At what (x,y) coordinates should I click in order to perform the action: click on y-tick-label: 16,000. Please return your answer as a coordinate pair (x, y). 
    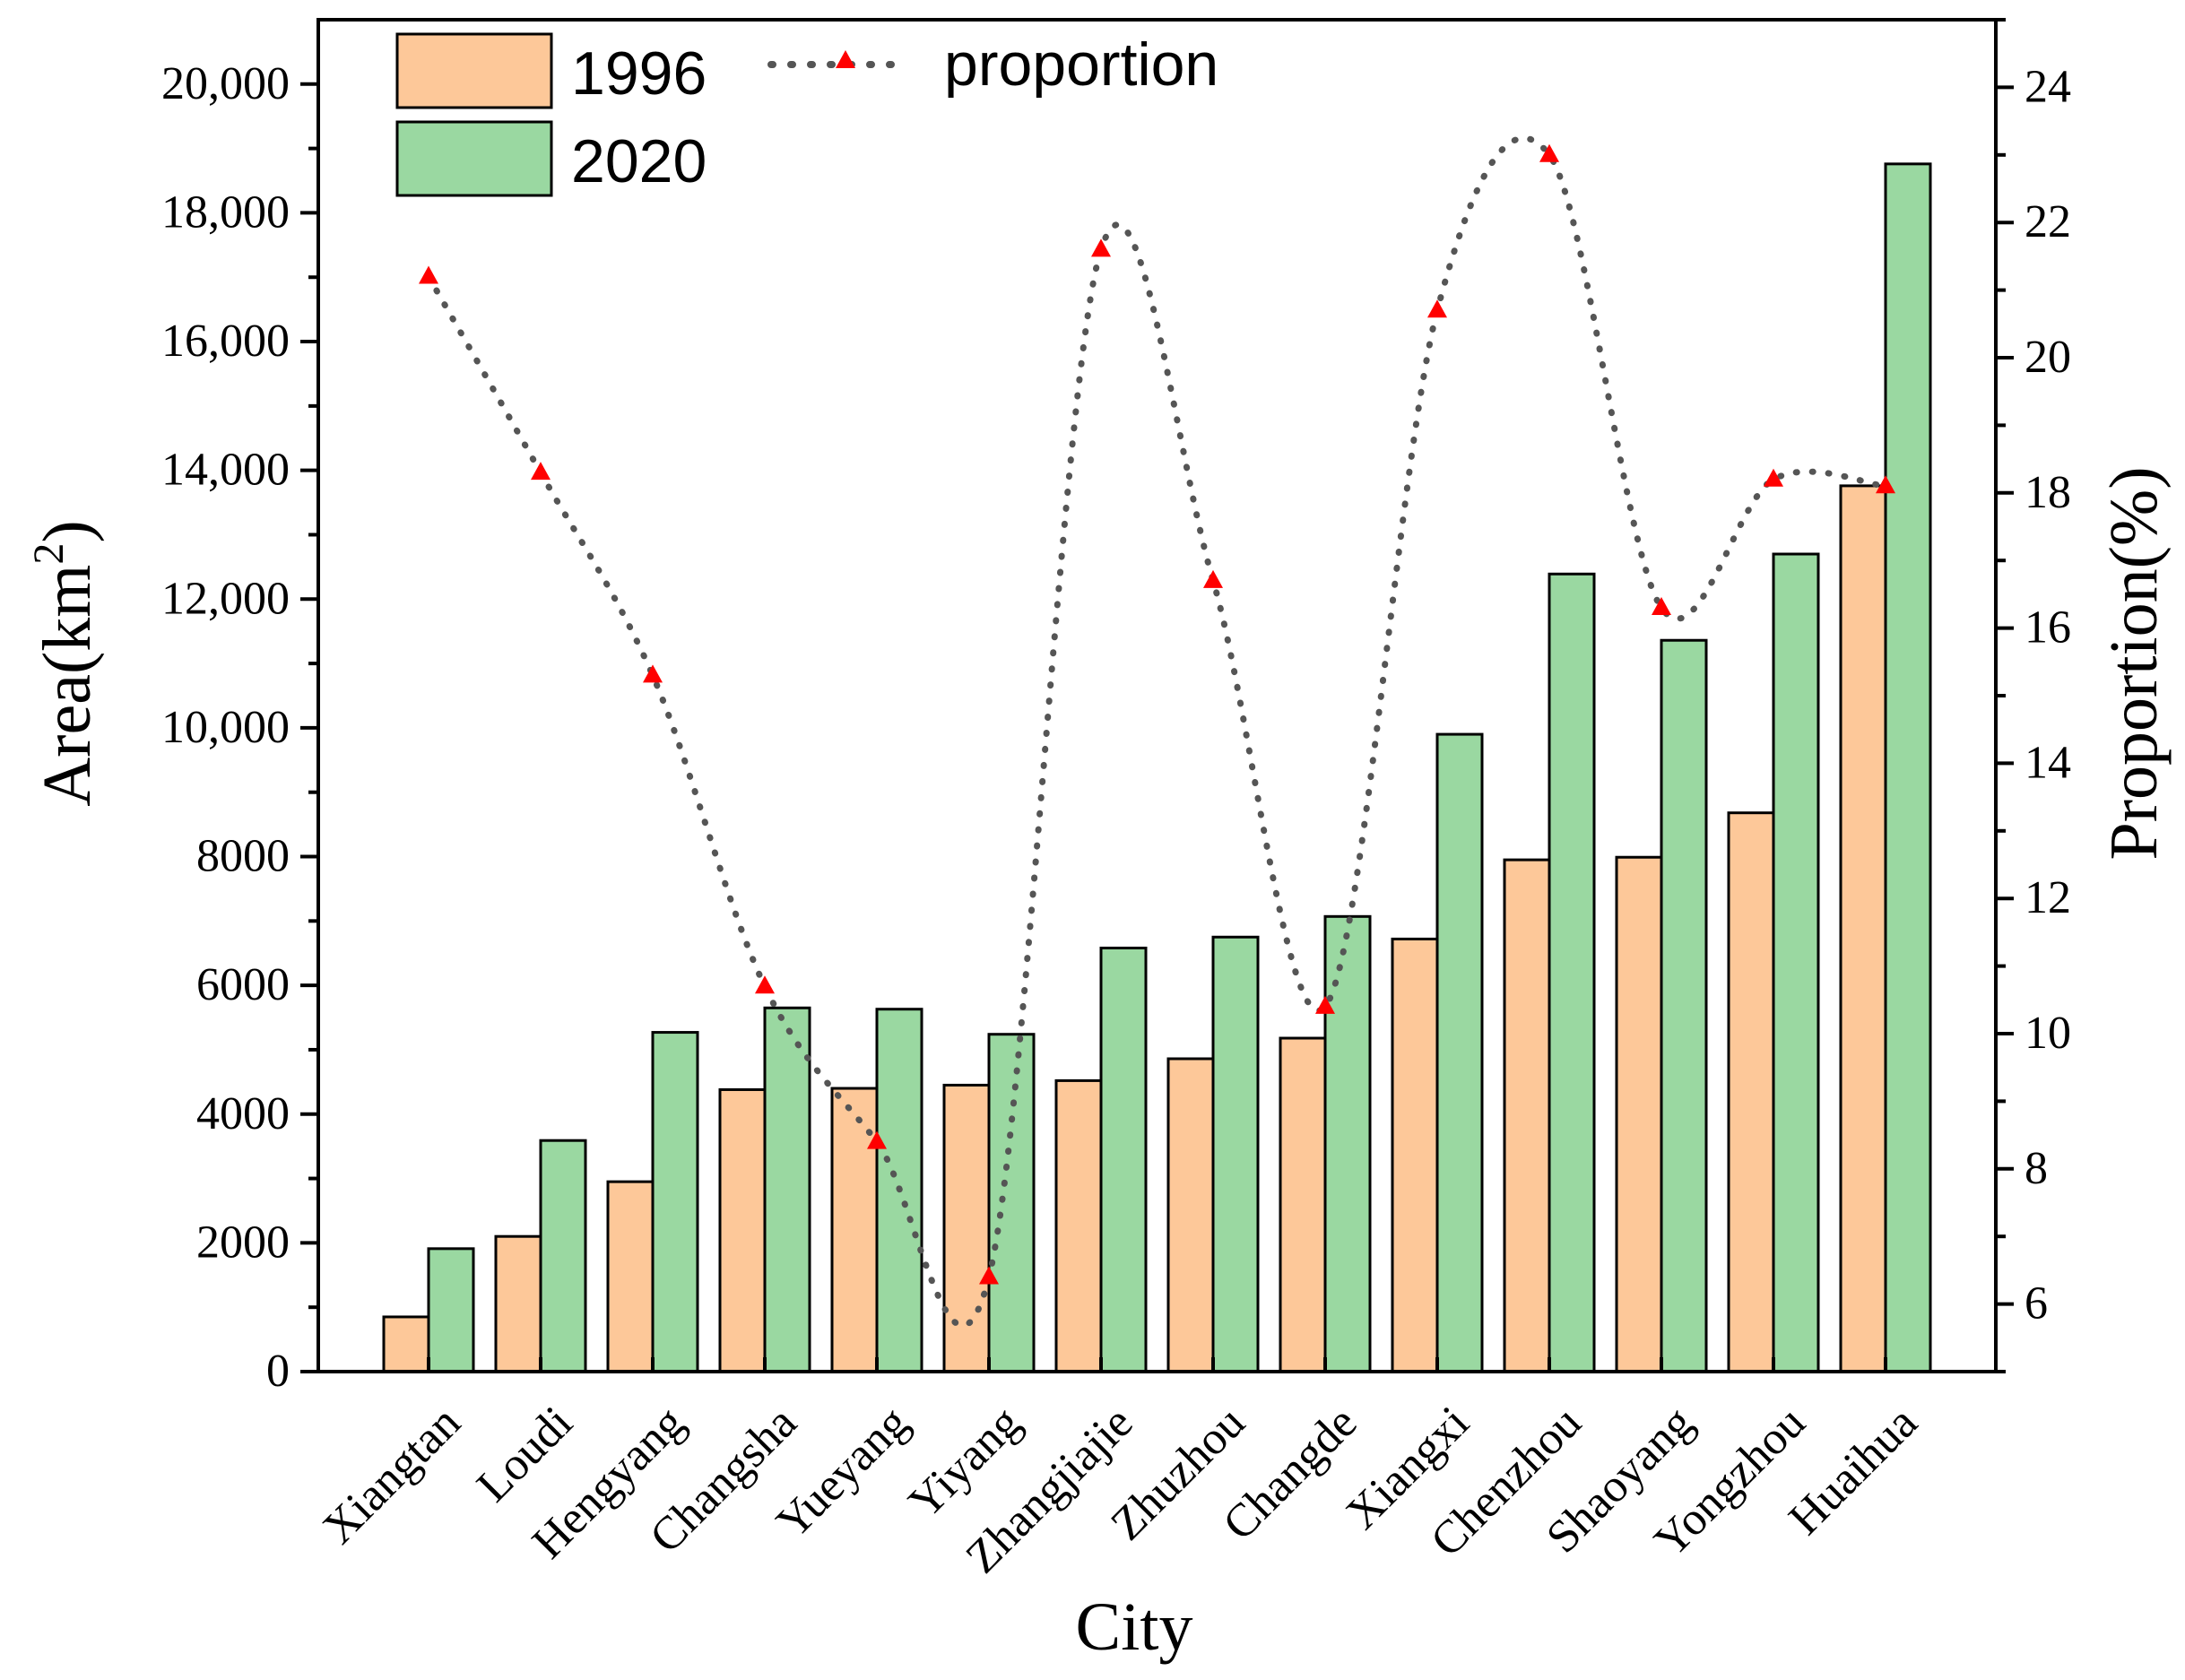
    Looking at the image, I should click on (225, 342).